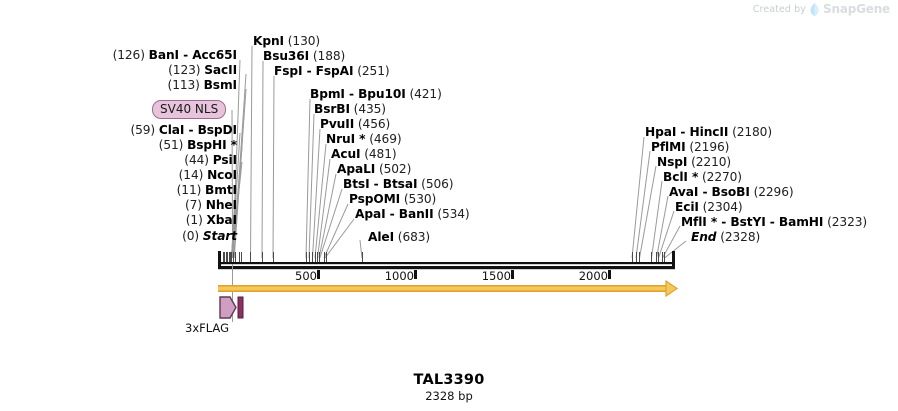  I want to click on enzyme-name: BclI *, so click(681, 177).